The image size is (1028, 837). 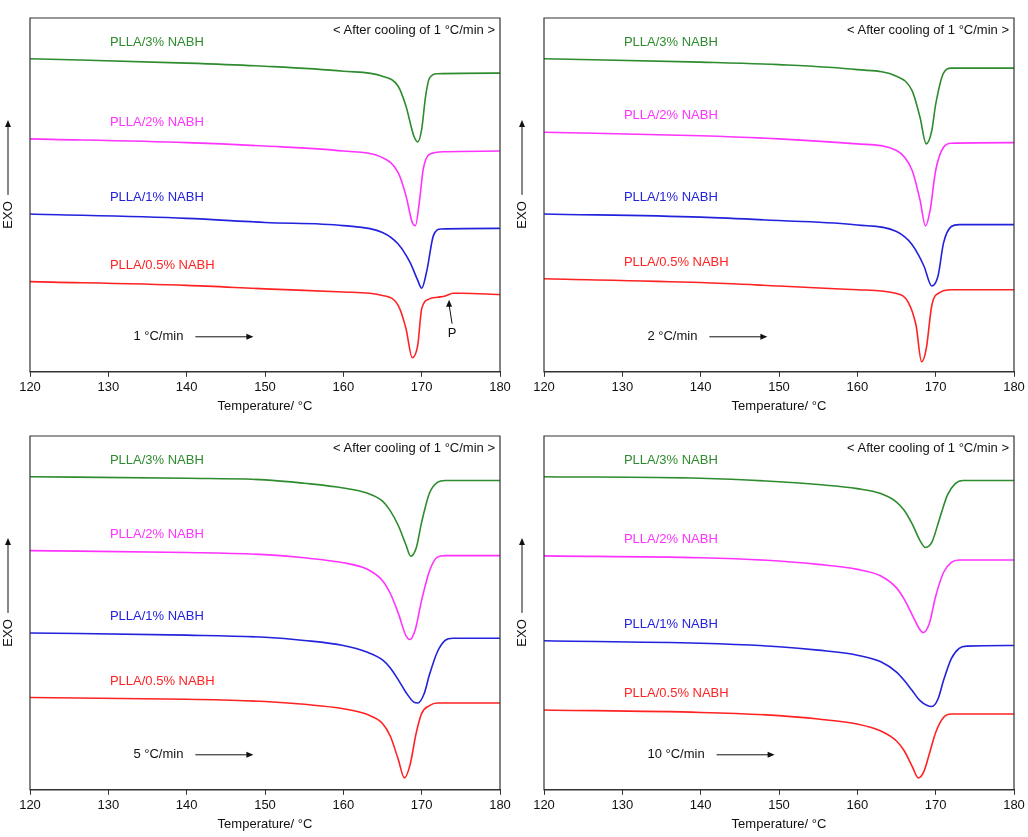 What do you see at coordinates (158, 336) in the screenshot?
I see `annotation: 1 °C/min` at bounding box center [158, 336].